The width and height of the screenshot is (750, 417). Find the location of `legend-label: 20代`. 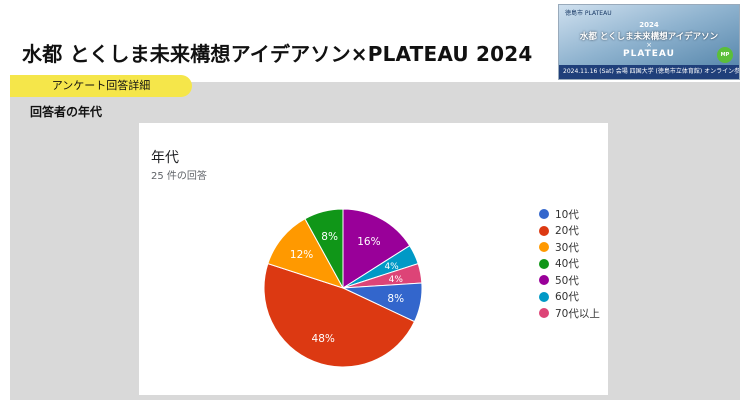

legend-label: 20代 is located at coordinates (567, 231).